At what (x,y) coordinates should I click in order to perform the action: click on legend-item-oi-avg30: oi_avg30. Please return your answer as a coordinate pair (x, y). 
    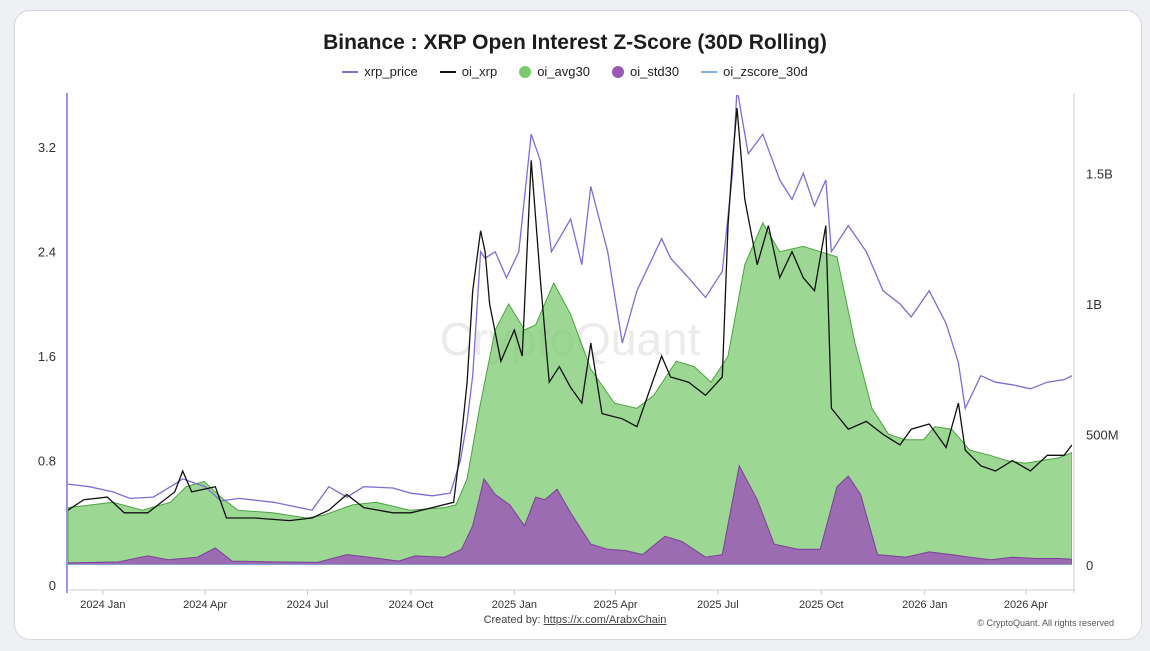
    Looking at the image, I should click on (554, 71).